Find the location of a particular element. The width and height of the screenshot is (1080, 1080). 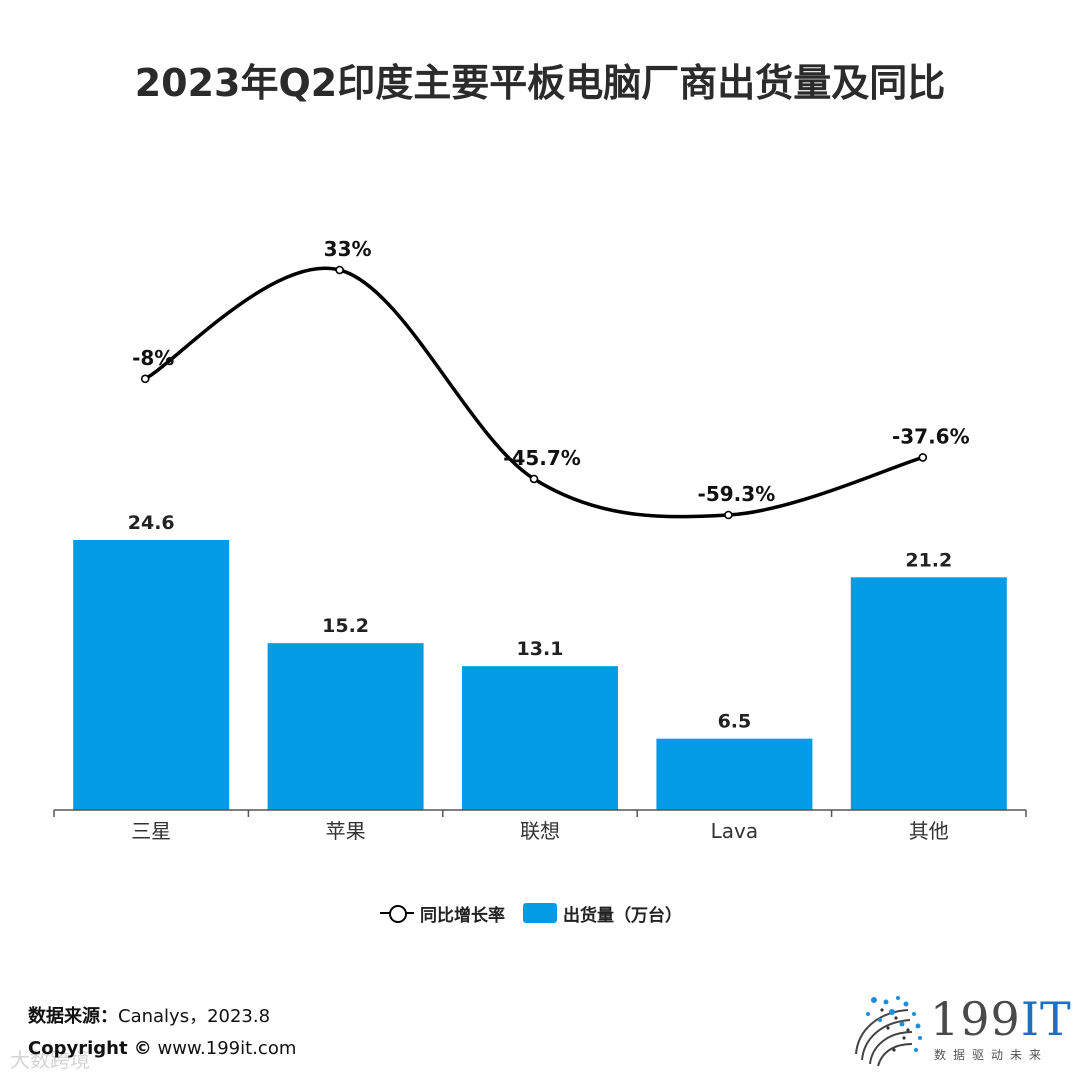

copyright-label: Copyright © is located at coordinates (90, 1048).